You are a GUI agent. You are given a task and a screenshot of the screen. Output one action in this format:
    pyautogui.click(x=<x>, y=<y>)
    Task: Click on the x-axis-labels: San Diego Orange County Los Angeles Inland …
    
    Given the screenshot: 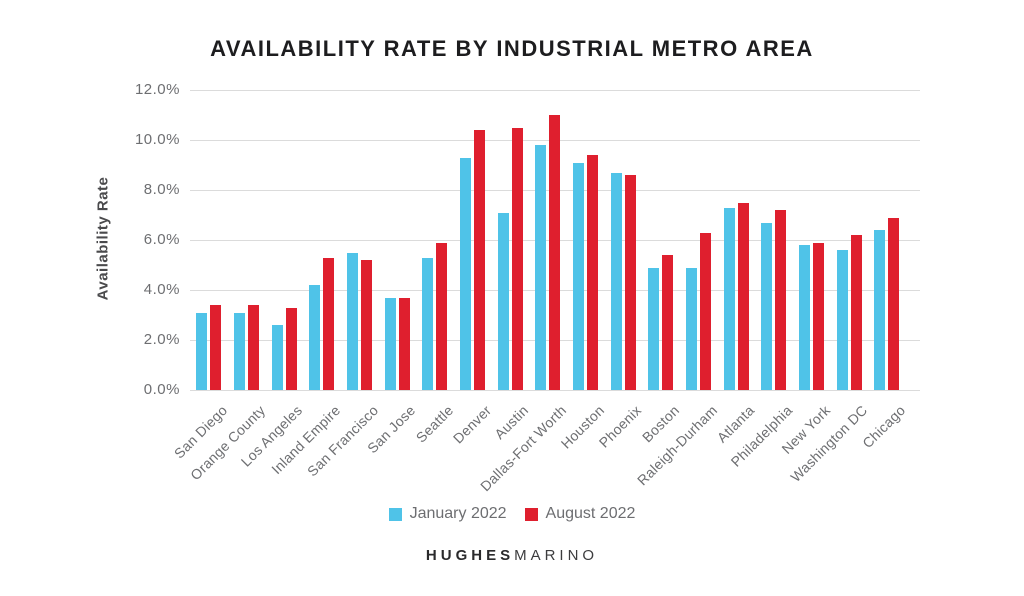 What is the action you would take?
    pyautogui.click(x=545, y=451)
    